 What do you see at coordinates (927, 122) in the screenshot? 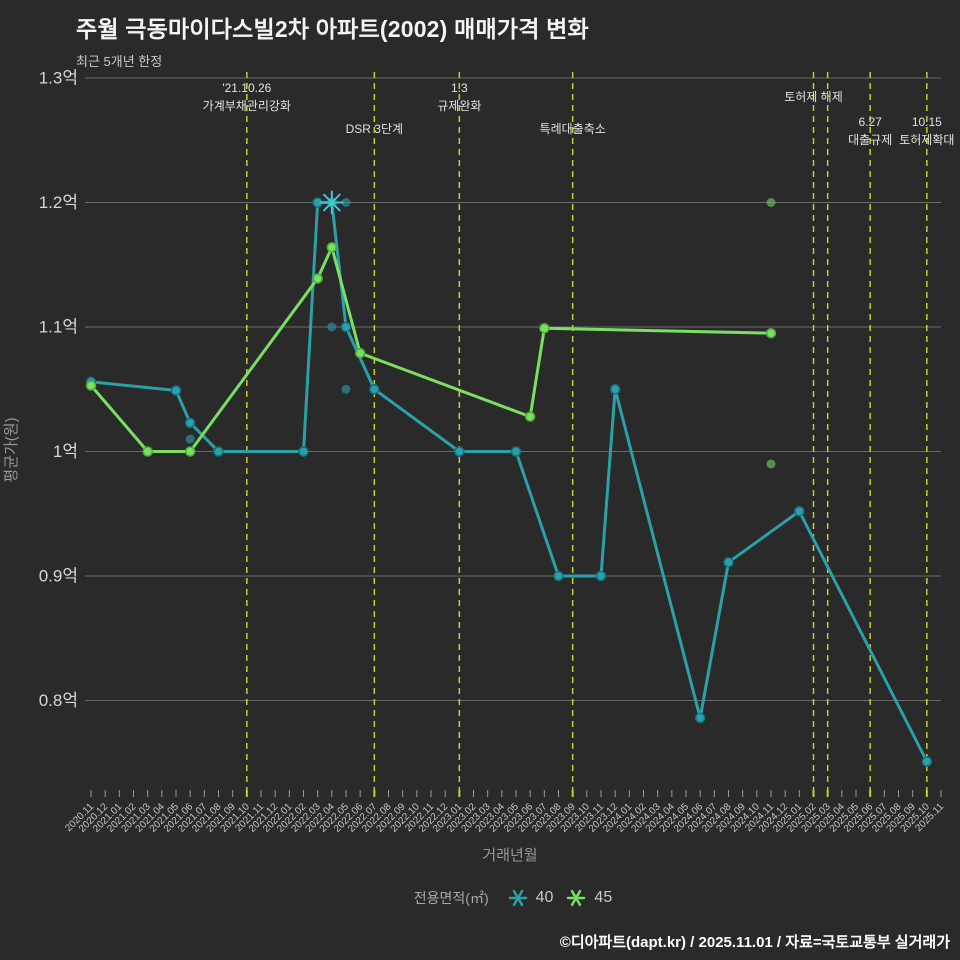
I see `event-label: 10.15` at bounding box center [927, 122].